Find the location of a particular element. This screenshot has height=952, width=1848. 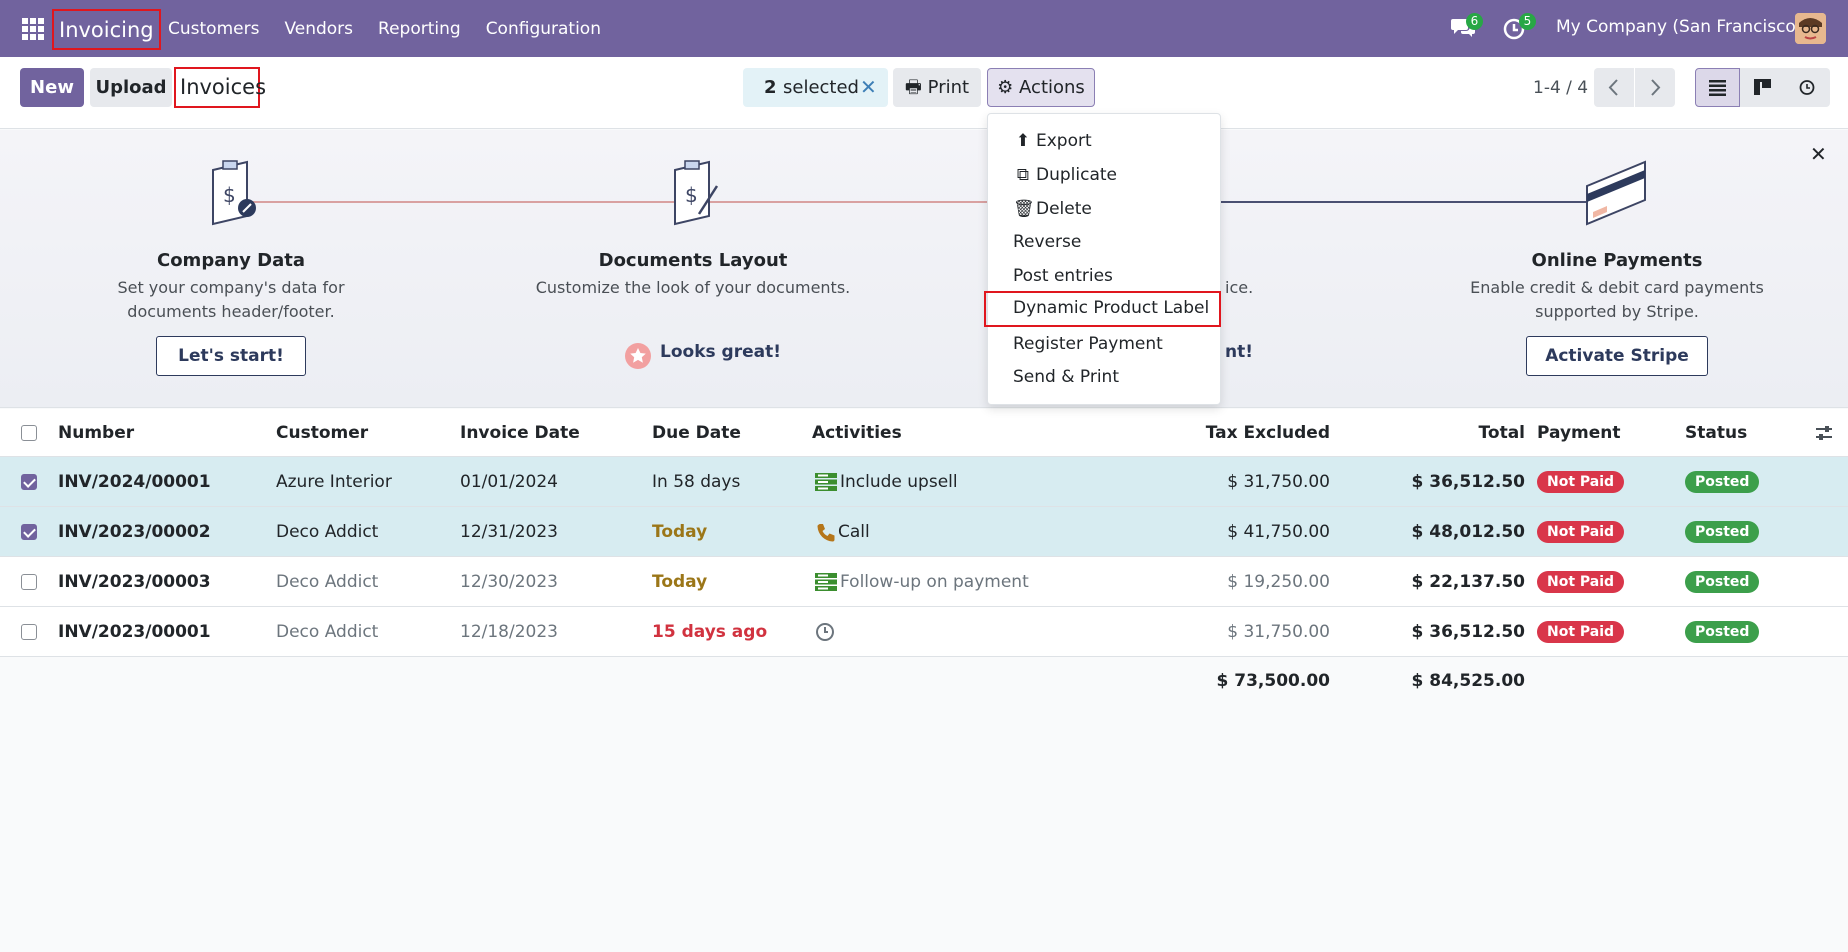

actions-label: Actions is located at coordinates (1052, 87).